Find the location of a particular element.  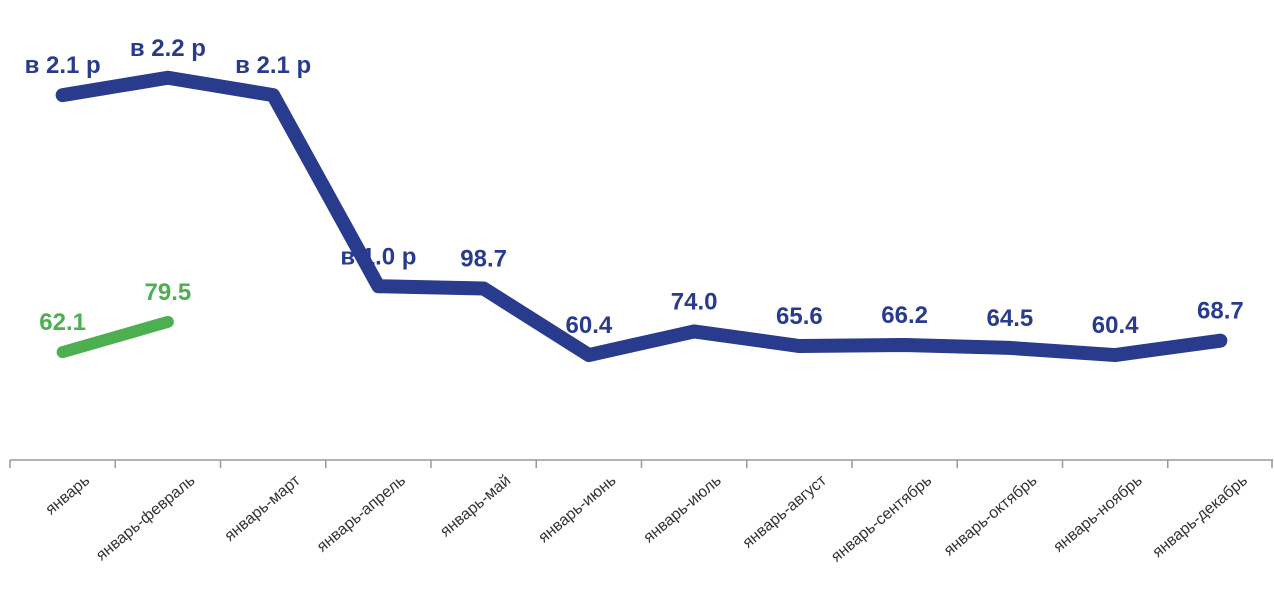

data-label: в 1.0 р is located at coordinates (378, 256).